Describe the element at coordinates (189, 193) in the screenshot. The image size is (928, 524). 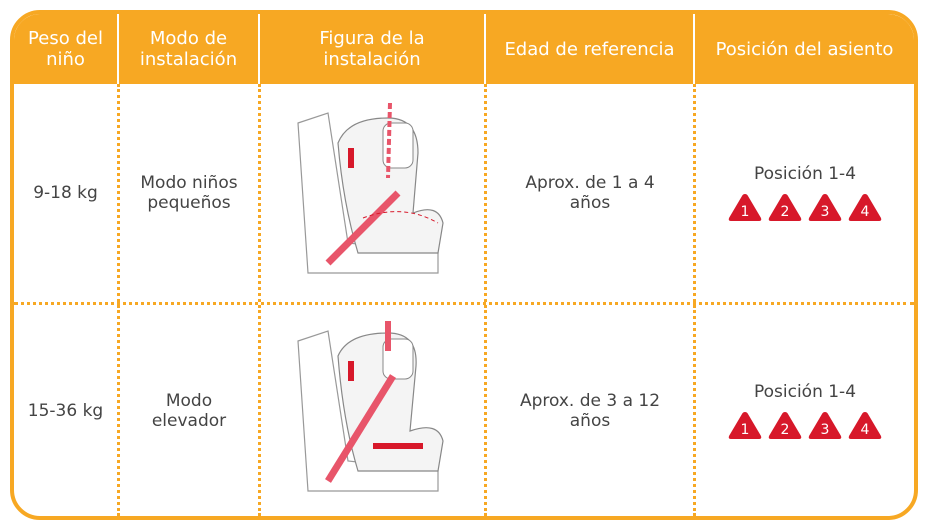
I see `mode: Modo niños pequeños` at that location.